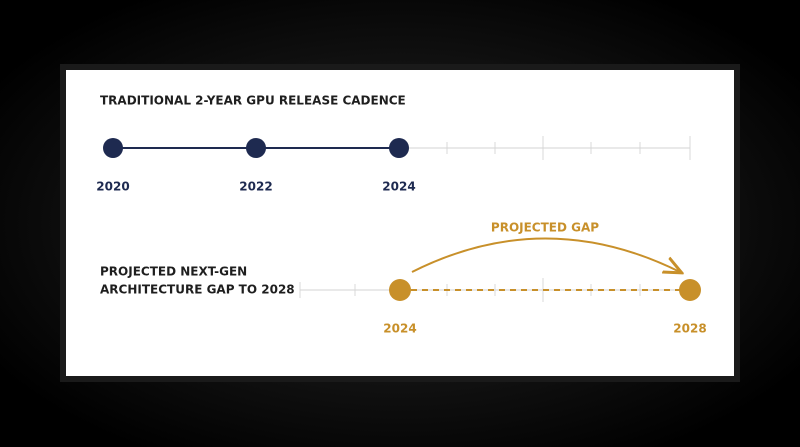 The height and width of the screenshot is (447, 800). What do you see at coordinates (173, 272) in the screenshot?
I see `timeline-title: PROJECTED NEXT-GEN` at bounding box center [173, 272].